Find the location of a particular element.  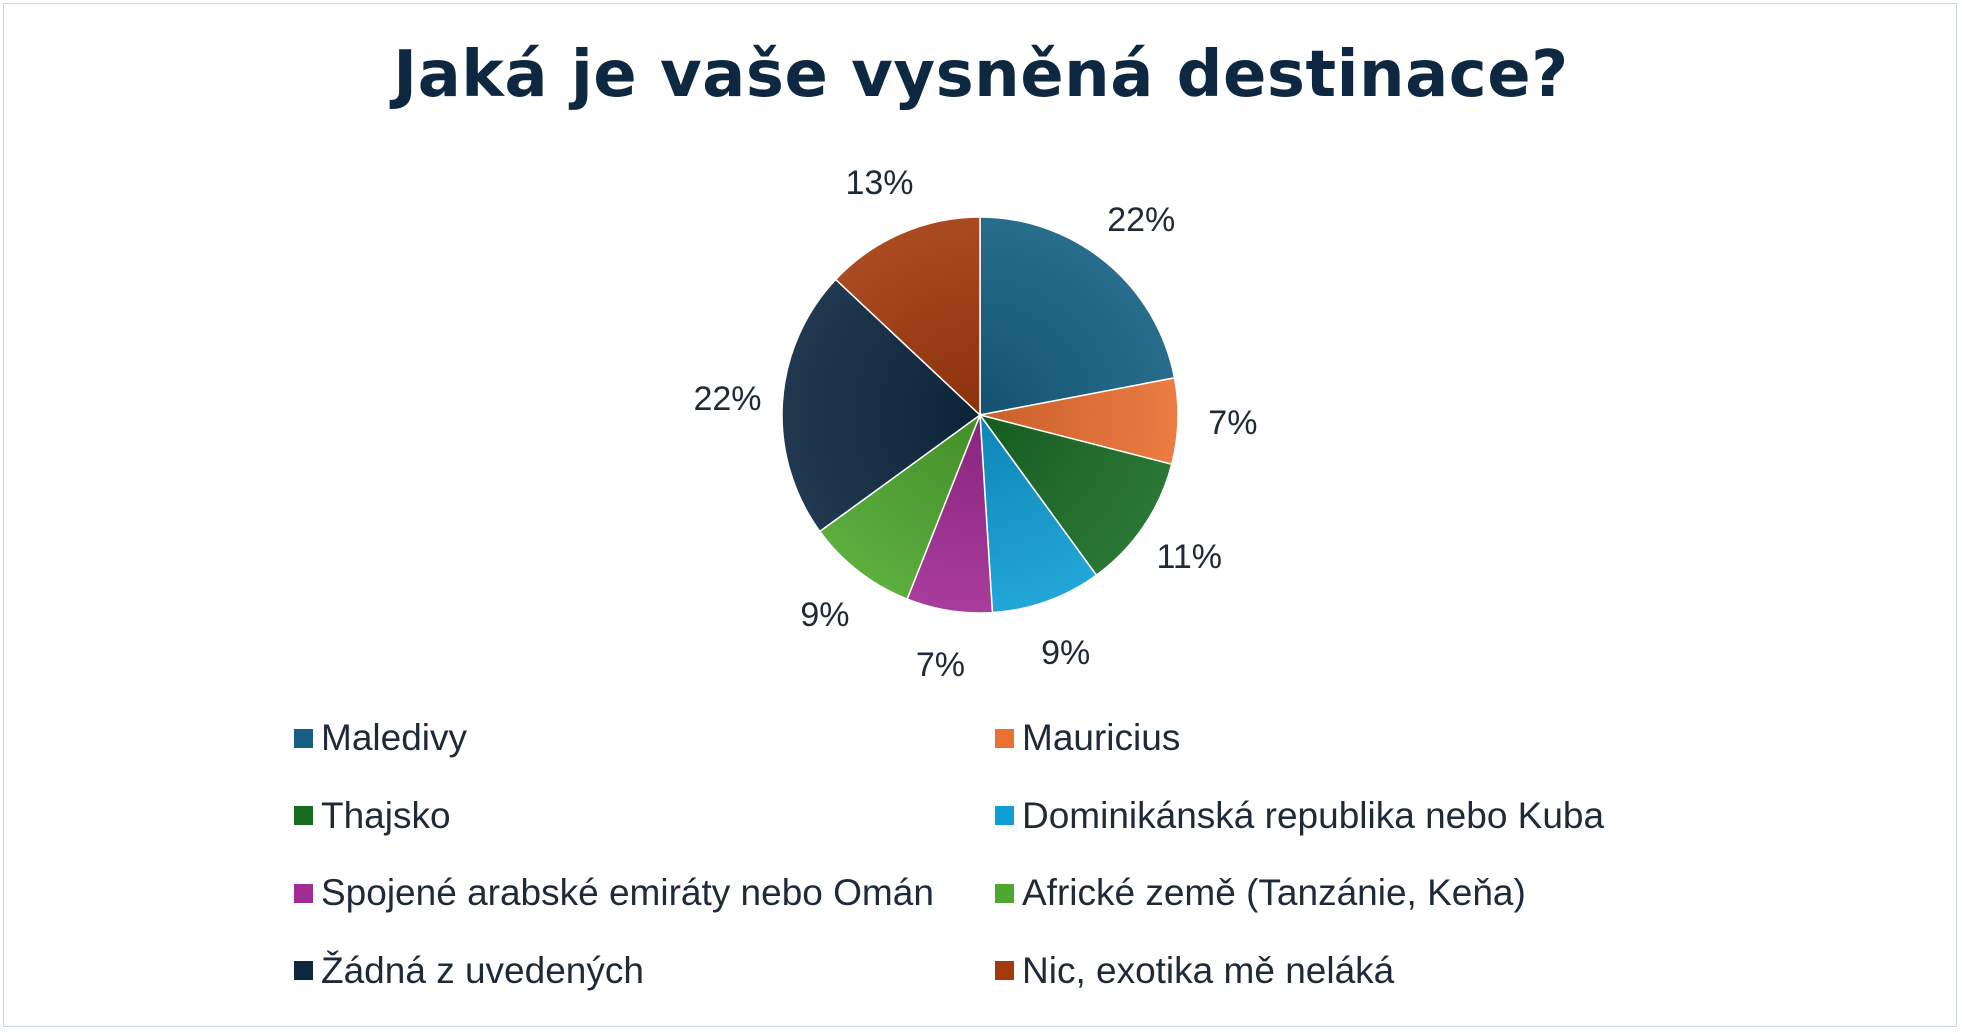

data-label-6: 22% is located at coordinates (727, 399).